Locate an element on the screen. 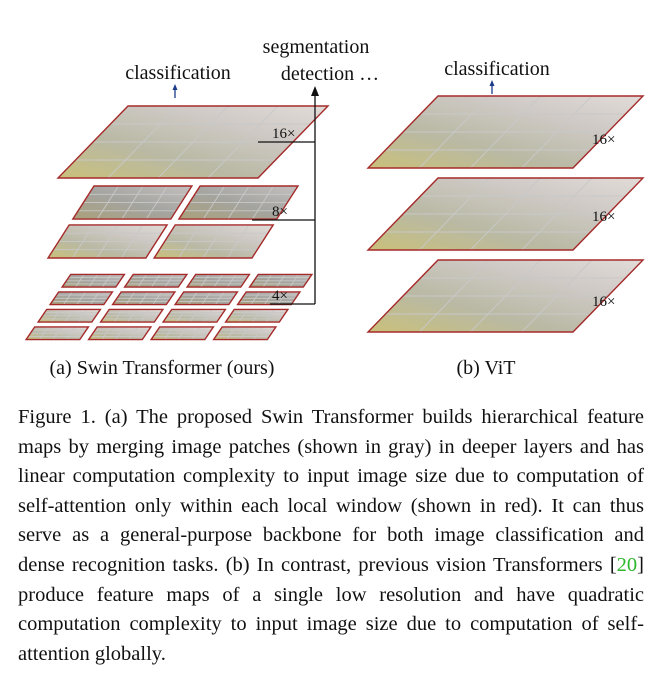 The width and height of the screenshot is (661, 692). swin-16x-border is located at coordinates (193, 142).